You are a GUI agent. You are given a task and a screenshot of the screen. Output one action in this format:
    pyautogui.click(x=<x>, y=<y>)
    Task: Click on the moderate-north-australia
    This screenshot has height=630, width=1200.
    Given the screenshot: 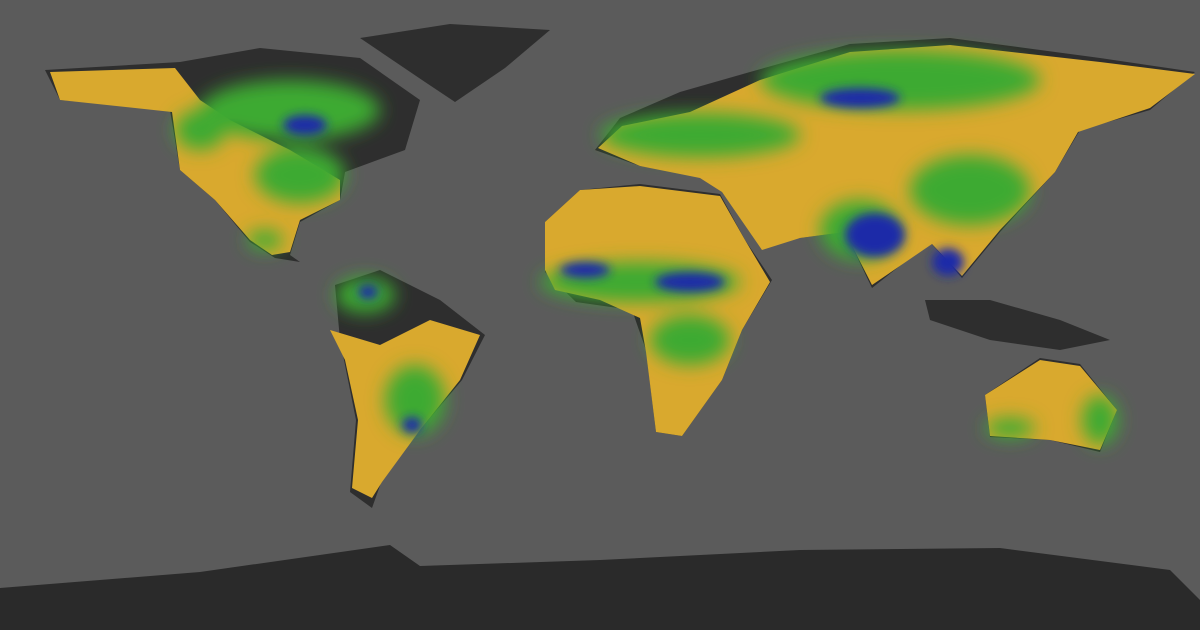 What is the action you would take?
    pyautogui.click(x=1010, y=428)
    